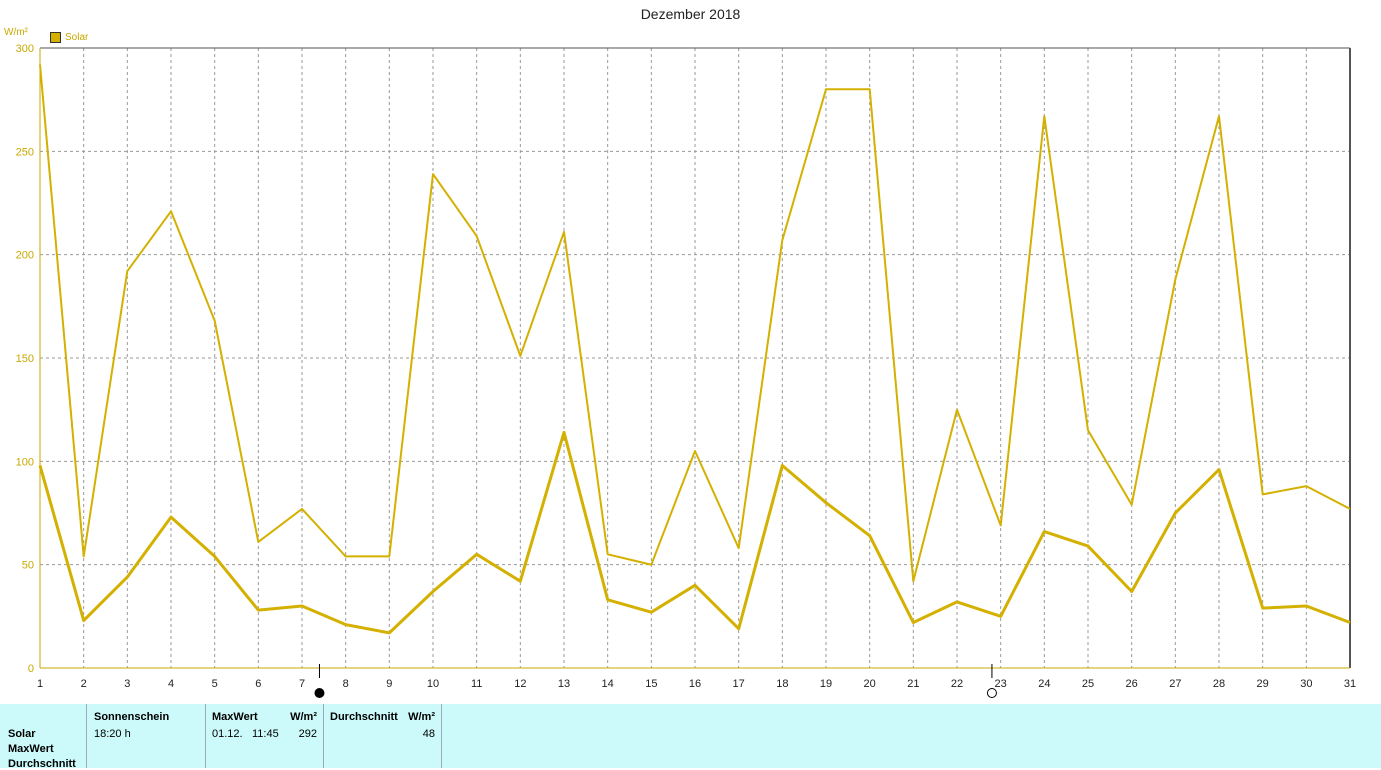  Describe the element at coordinates (25, 49) in the screenshot. I see `y-tick-label: 300` at that location.